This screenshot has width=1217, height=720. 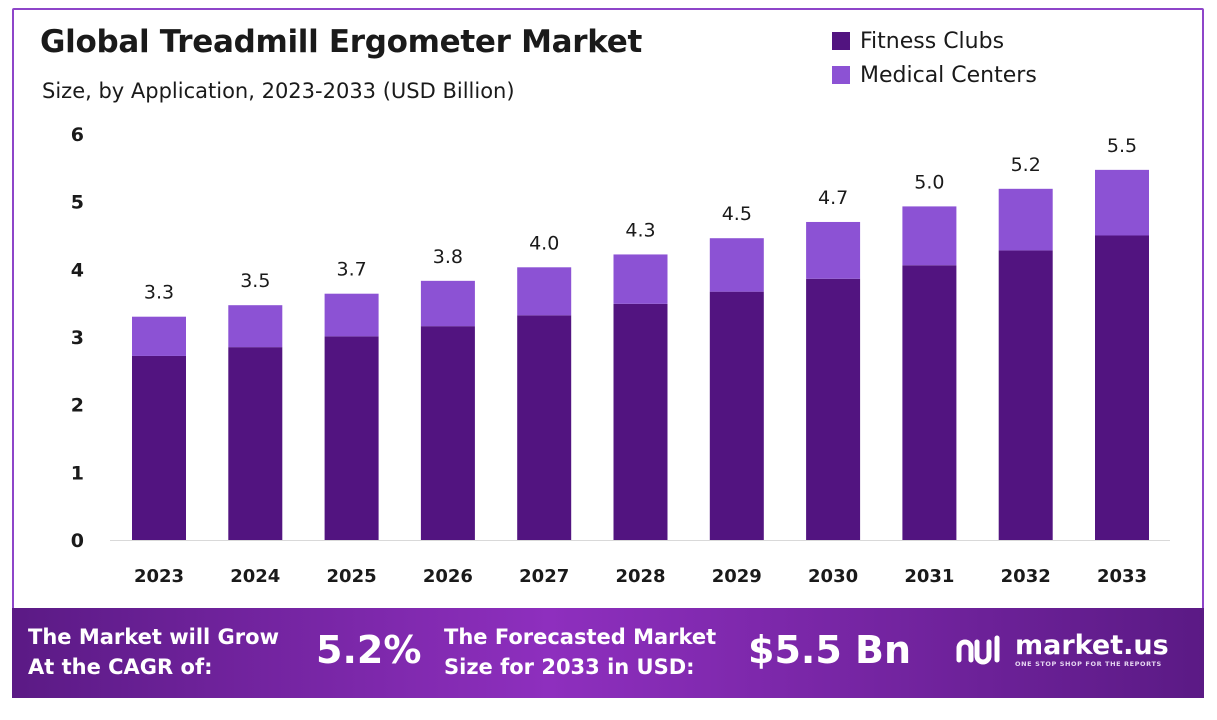 What do you see at coordinates (153, 637) in the screenshot?
I see `cagr-label-line1: The Market will Grow` at bounding box center [153, 637].